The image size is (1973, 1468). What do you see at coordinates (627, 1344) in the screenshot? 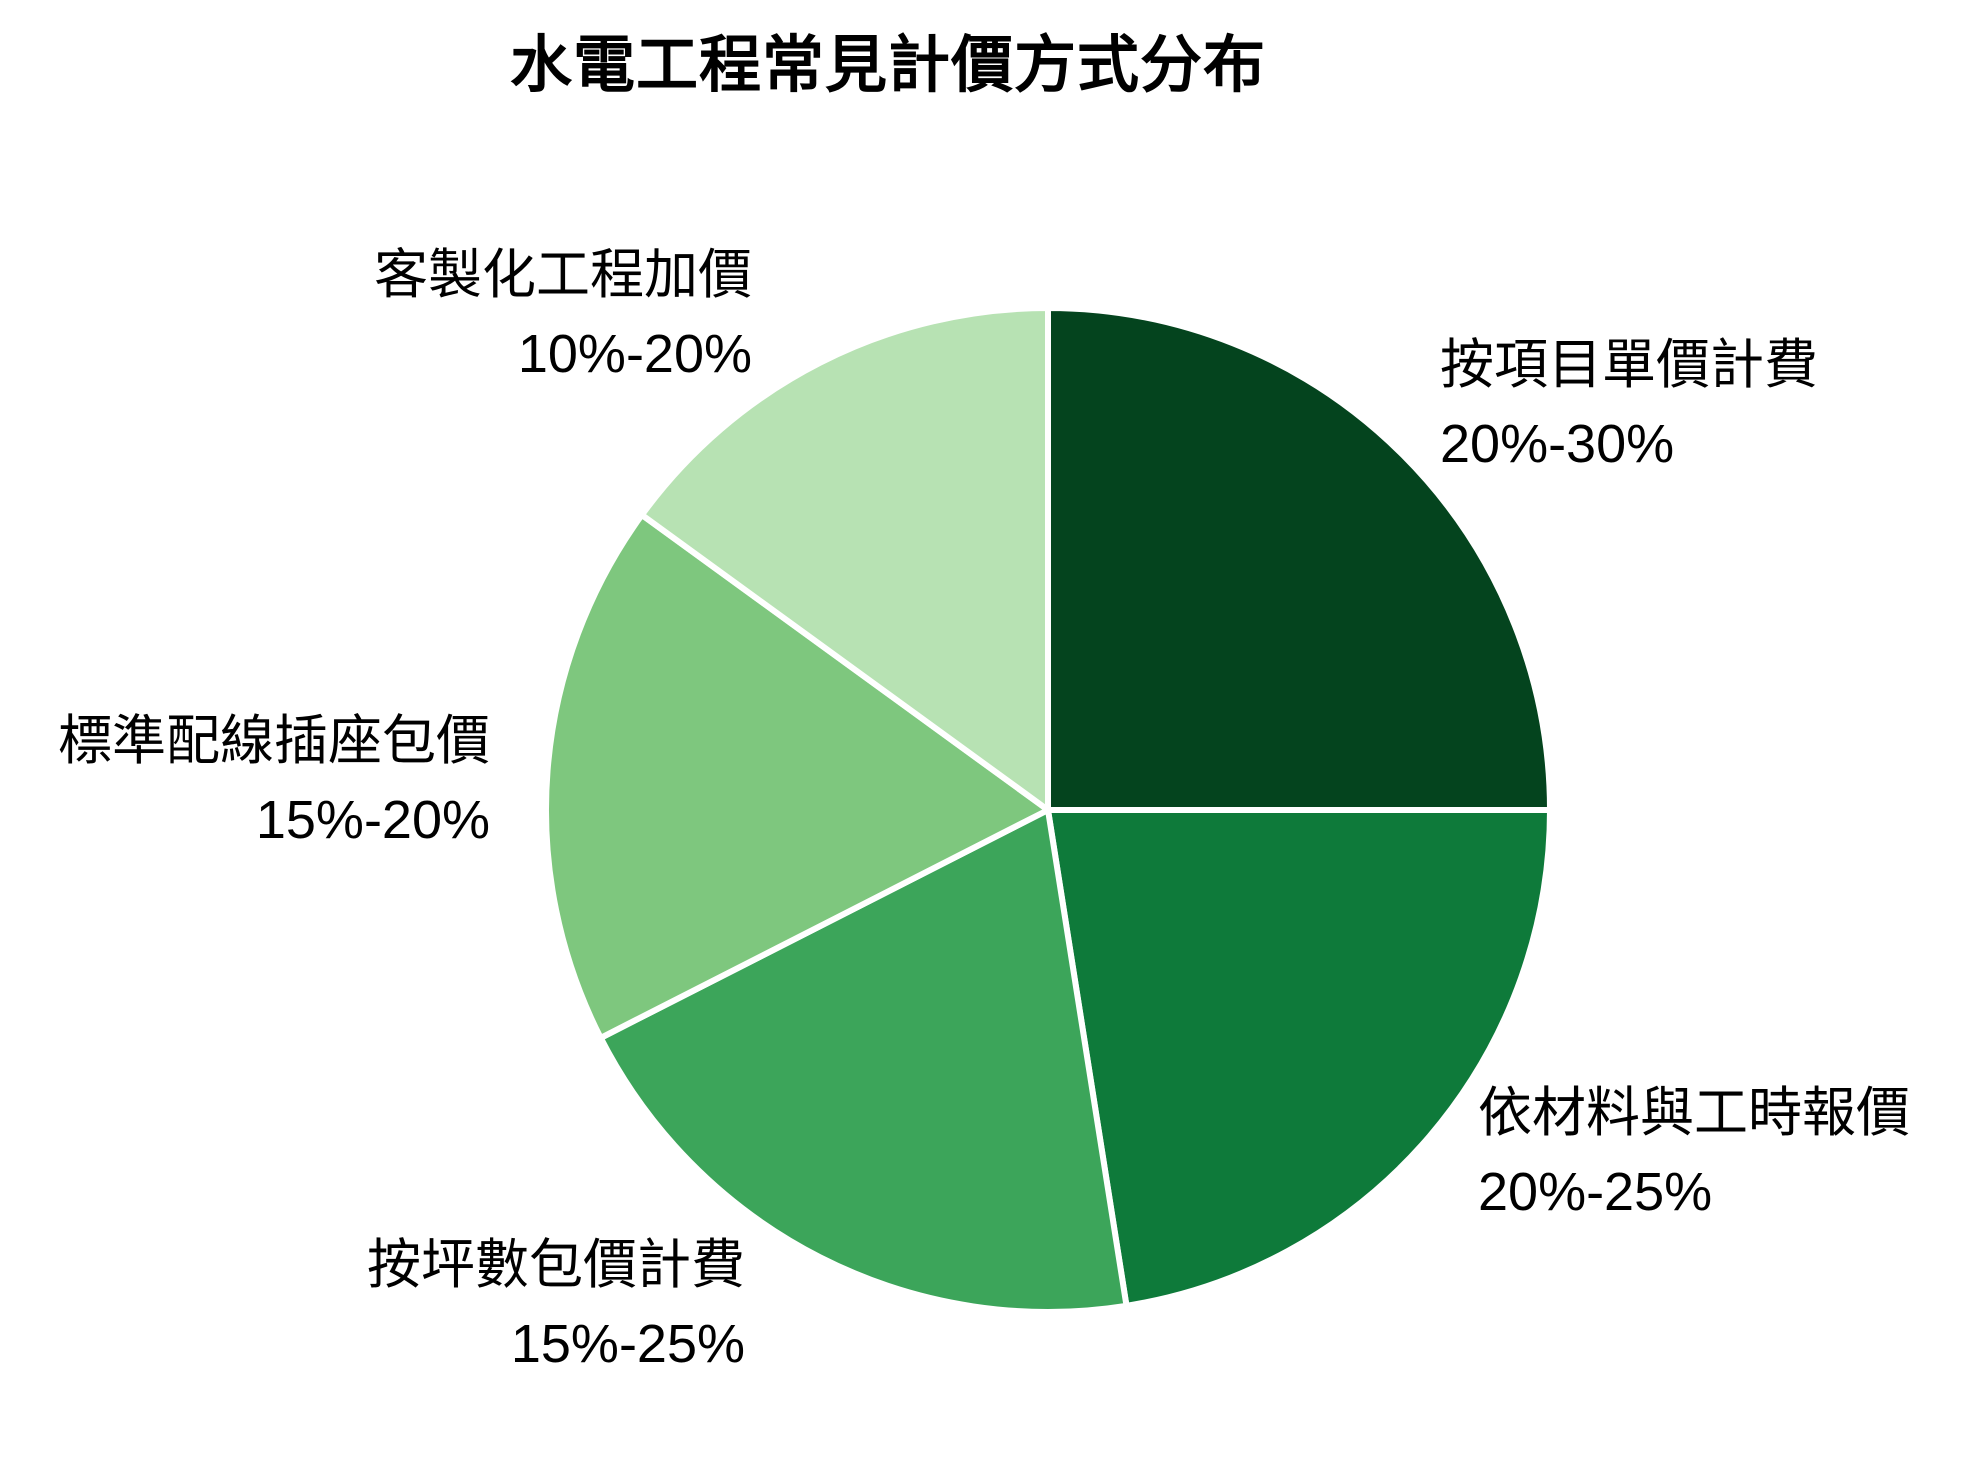
I see `slice-label-range: 15%-25%` at bounding box center [627, 1344].